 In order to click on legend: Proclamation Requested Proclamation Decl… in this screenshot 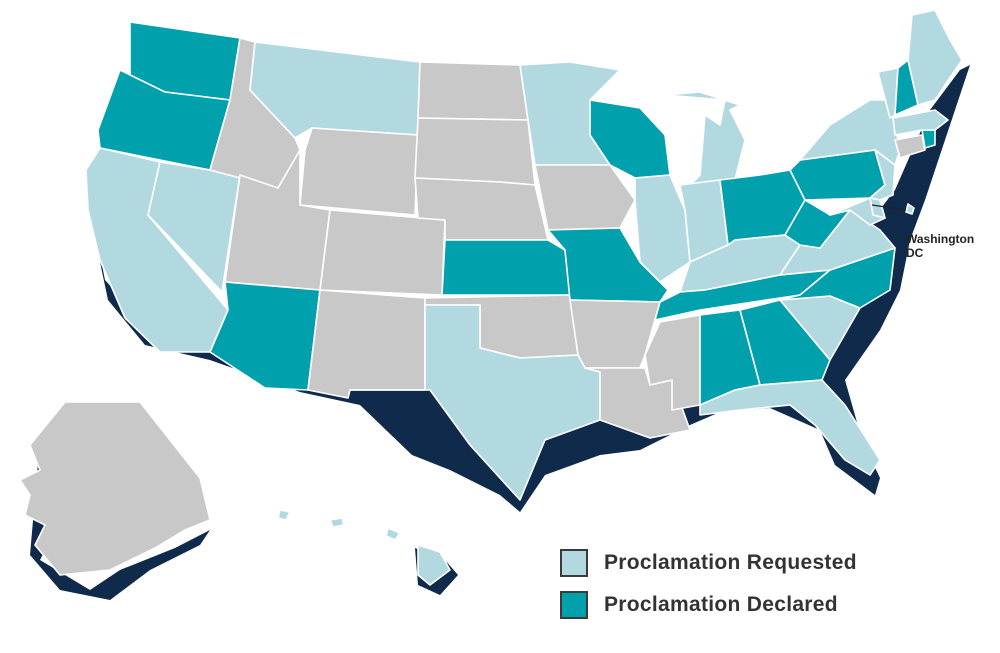, I will do `click(708, 590)`.